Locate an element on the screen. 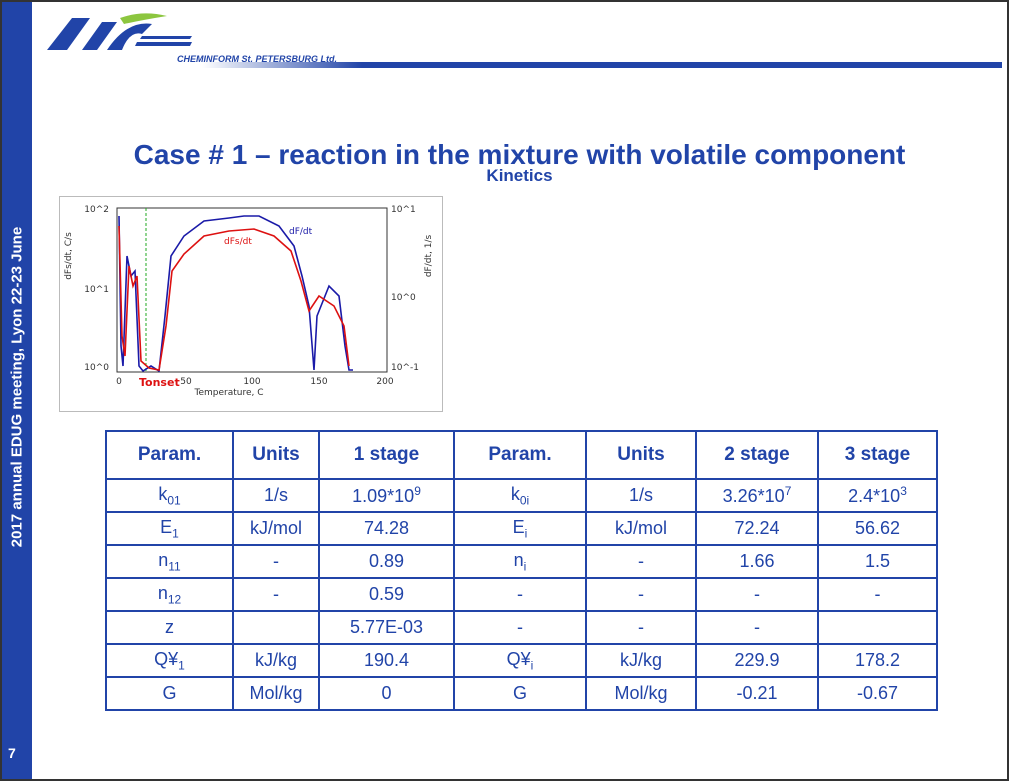 The width and height of the screenshot is (1009, 781). table-cell: 1.66 is located at coordinates (757, 561).